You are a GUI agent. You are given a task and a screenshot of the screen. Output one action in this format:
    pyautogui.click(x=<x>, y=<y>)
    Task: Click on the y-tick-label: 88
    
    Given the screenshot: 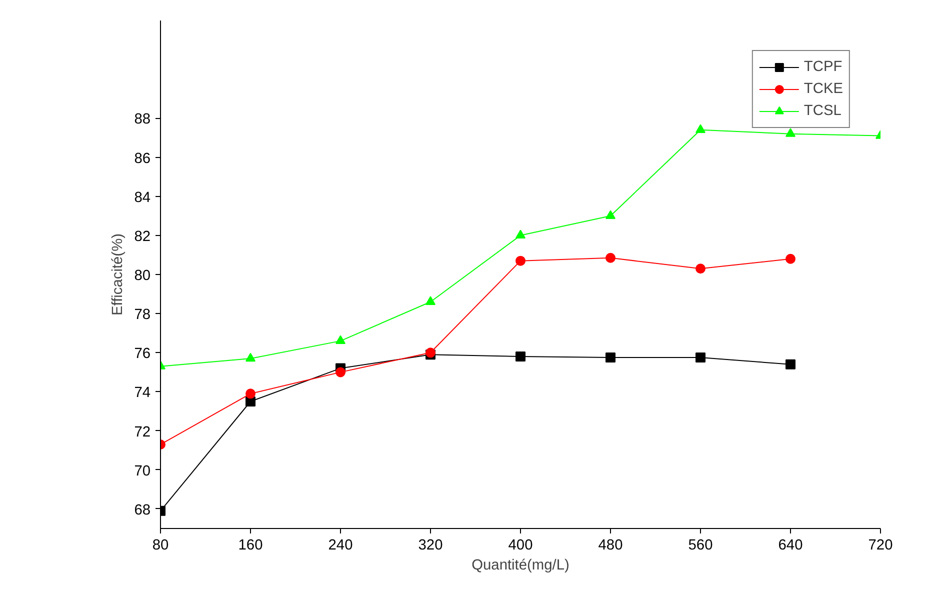 What is the action you would take?
    pyautogui.click(x=142, y=120)
    